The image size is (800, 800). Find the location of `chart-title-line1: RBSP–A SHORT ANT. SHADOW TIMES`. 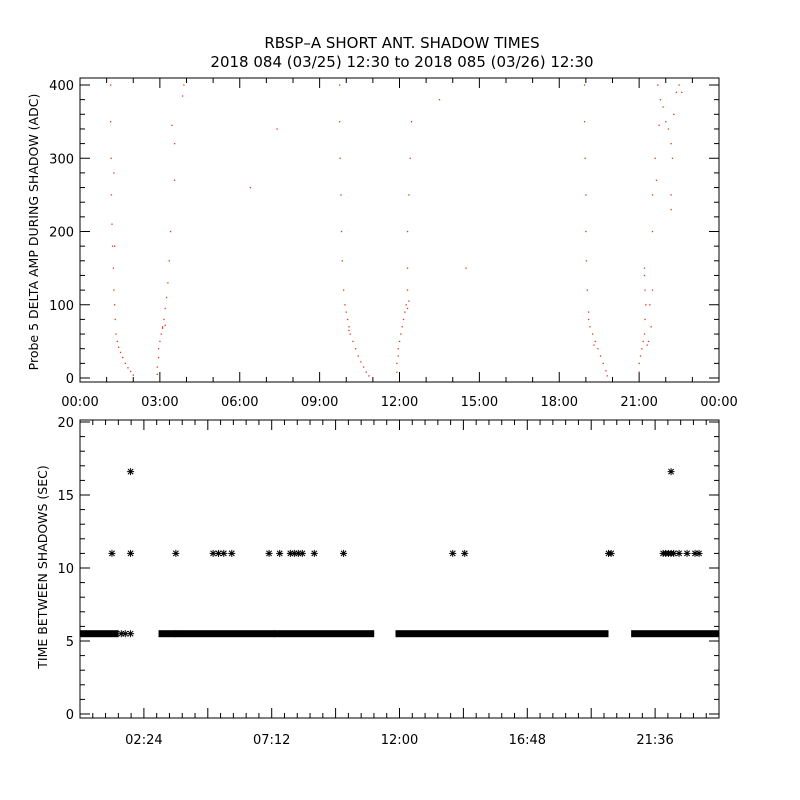

chart-title-line1: RBSP–A SHORT ANT. SHADOW TIMES is located at coordinates (401, 43).